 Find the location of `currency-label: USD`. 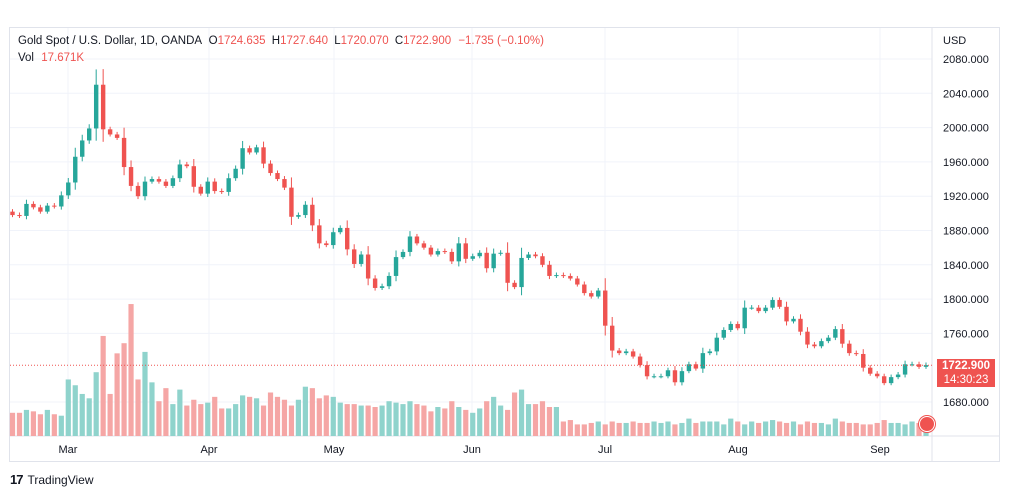

currency-label: USD is located at coordinates (955, 41).